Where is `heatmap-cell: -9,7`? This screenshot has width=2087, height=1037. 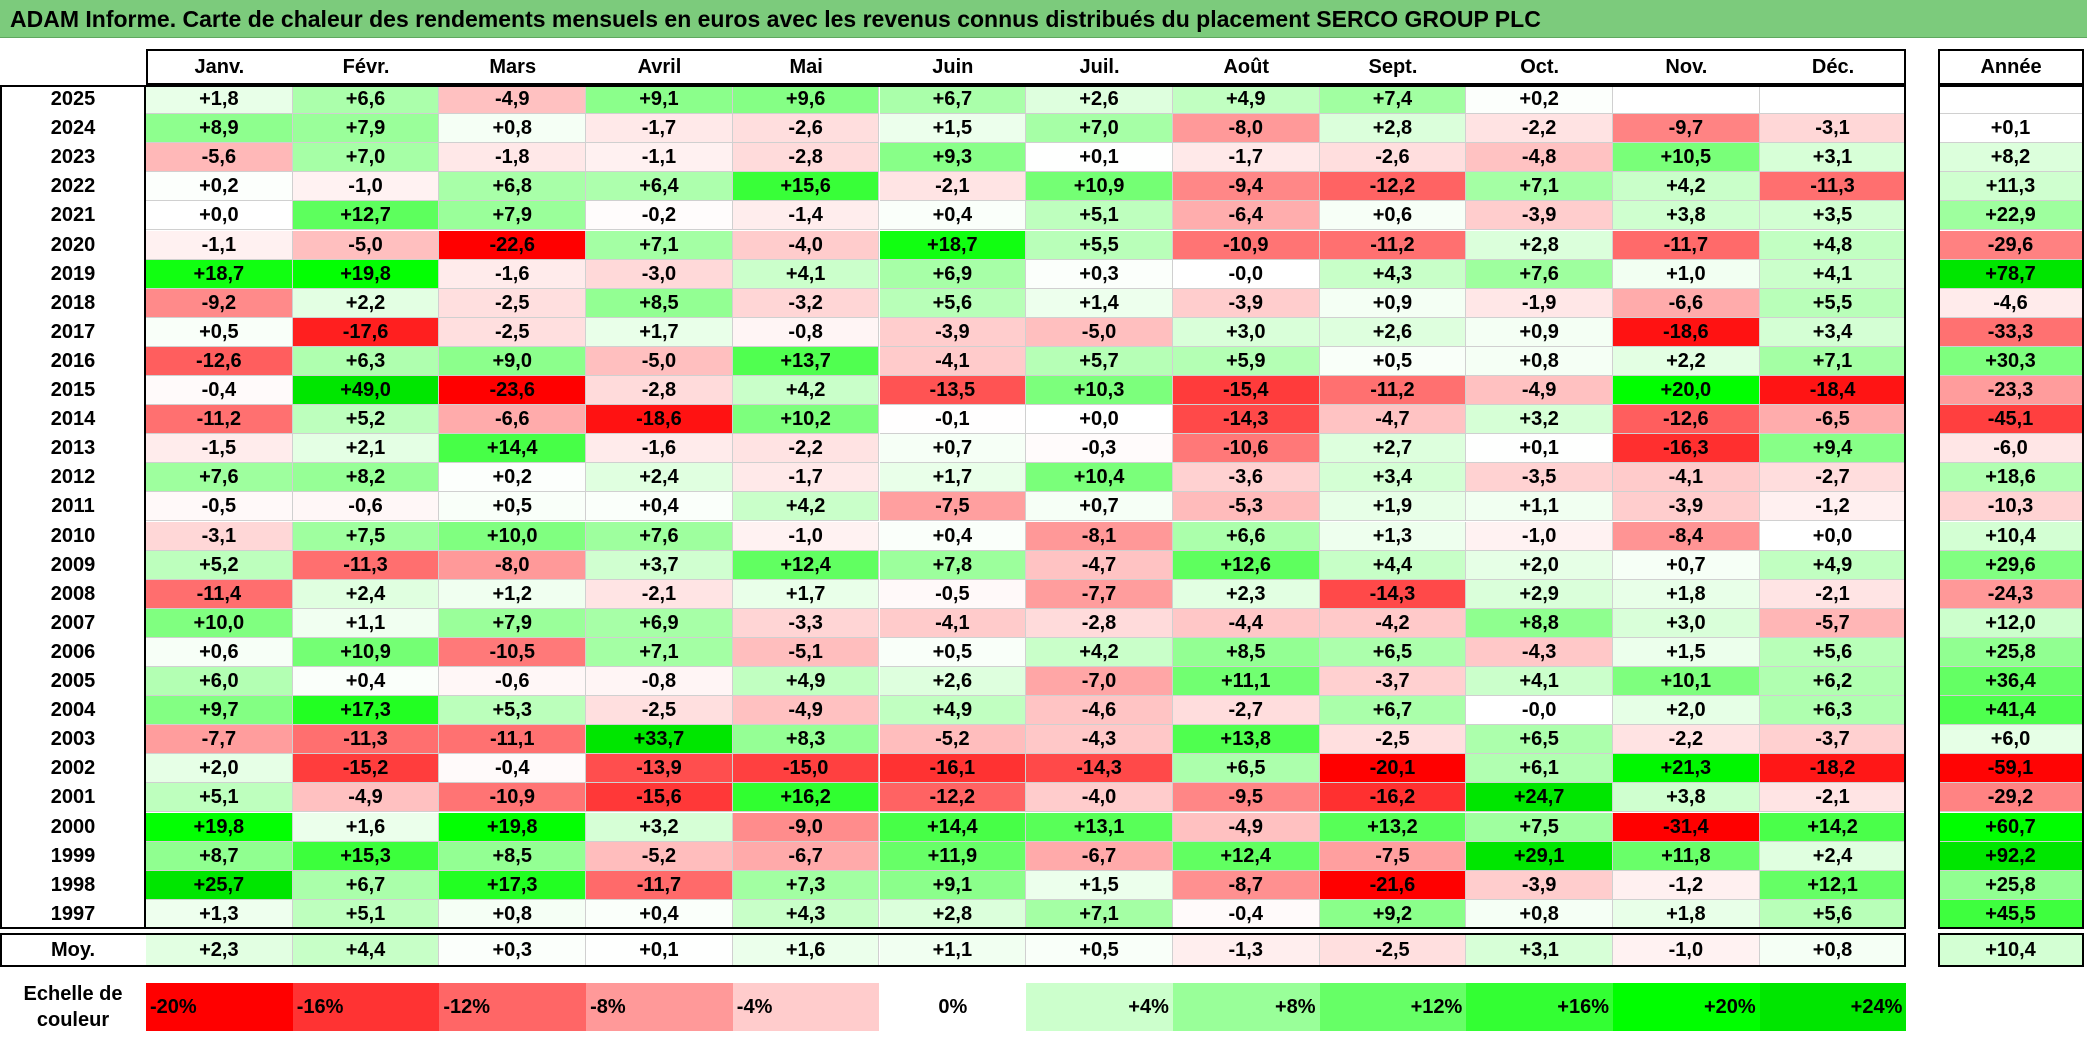
heatmap-cell: -9,7 is located at coordinates (1686, 129).